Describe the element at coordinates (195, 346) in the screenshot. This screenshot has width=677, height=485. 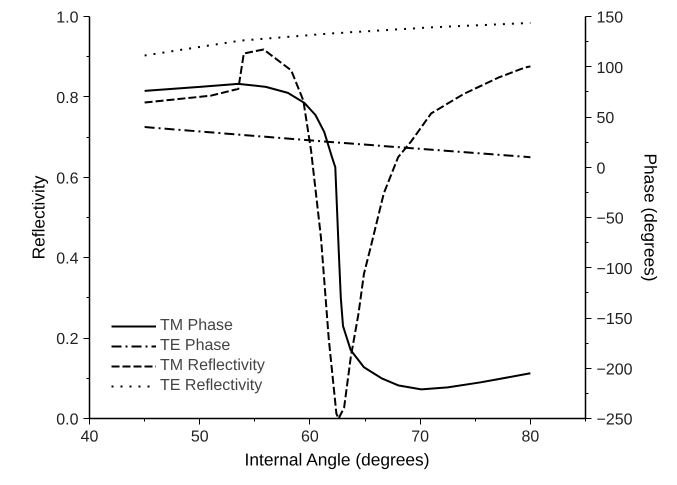
I see `legend-label: TE Phase` at that location.